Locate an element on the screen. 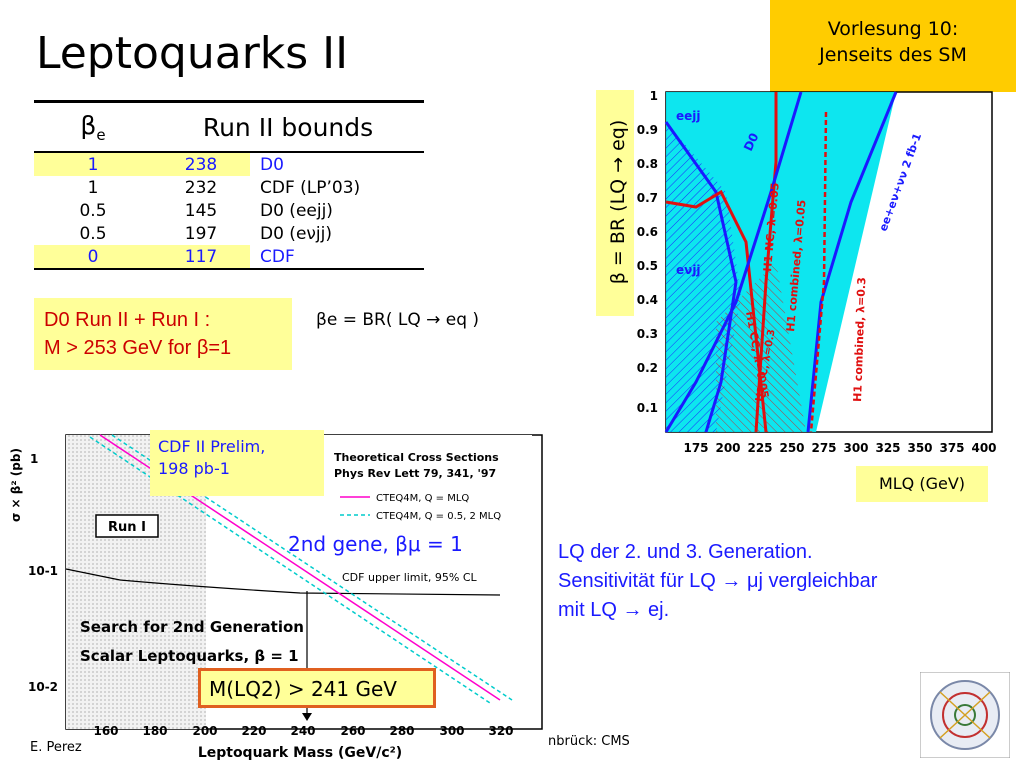  mlq2-limit-box: M(LQ2) > 241 GeV is located at coordinates (317, 688).